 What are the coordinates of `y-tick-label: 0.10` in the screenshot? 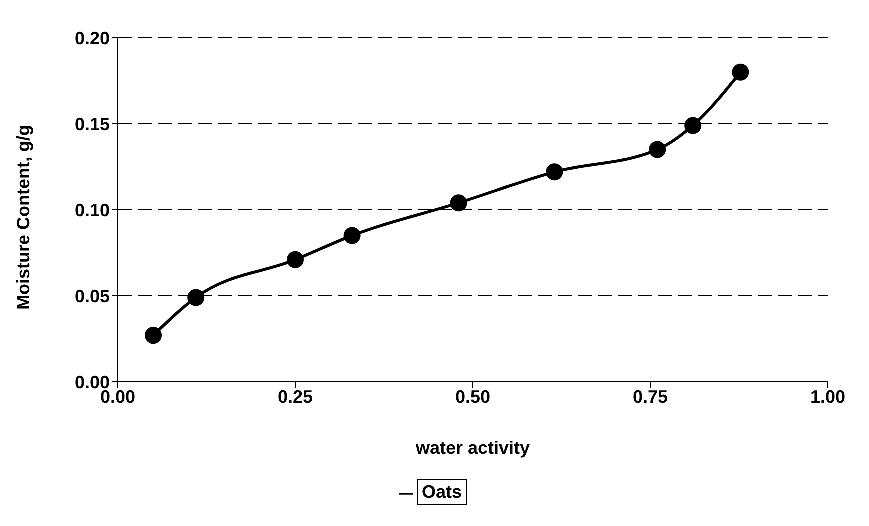 It's located at (92, 210).